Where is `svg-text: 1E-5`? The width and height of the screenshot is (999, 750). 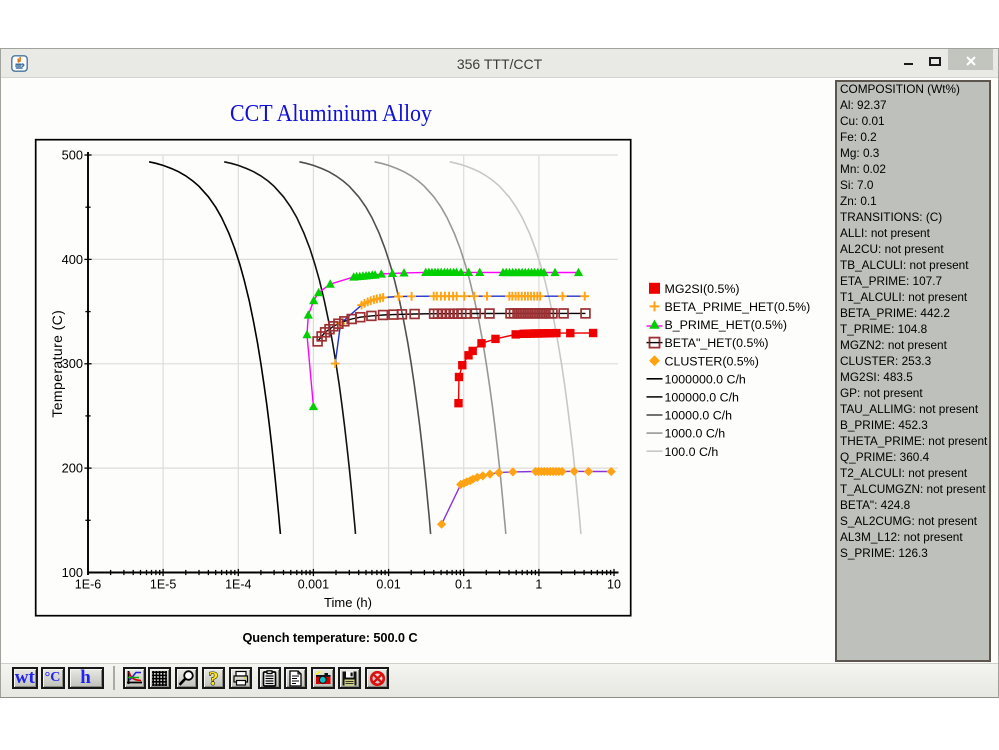
svg-text: 1E-5 is located at coordinates (163, 585).